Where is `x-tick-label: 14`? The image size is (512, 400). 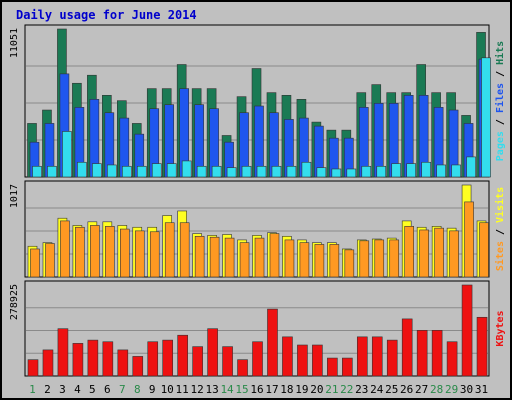
x-tick-label: 14 is located at coordinates (227, 389).